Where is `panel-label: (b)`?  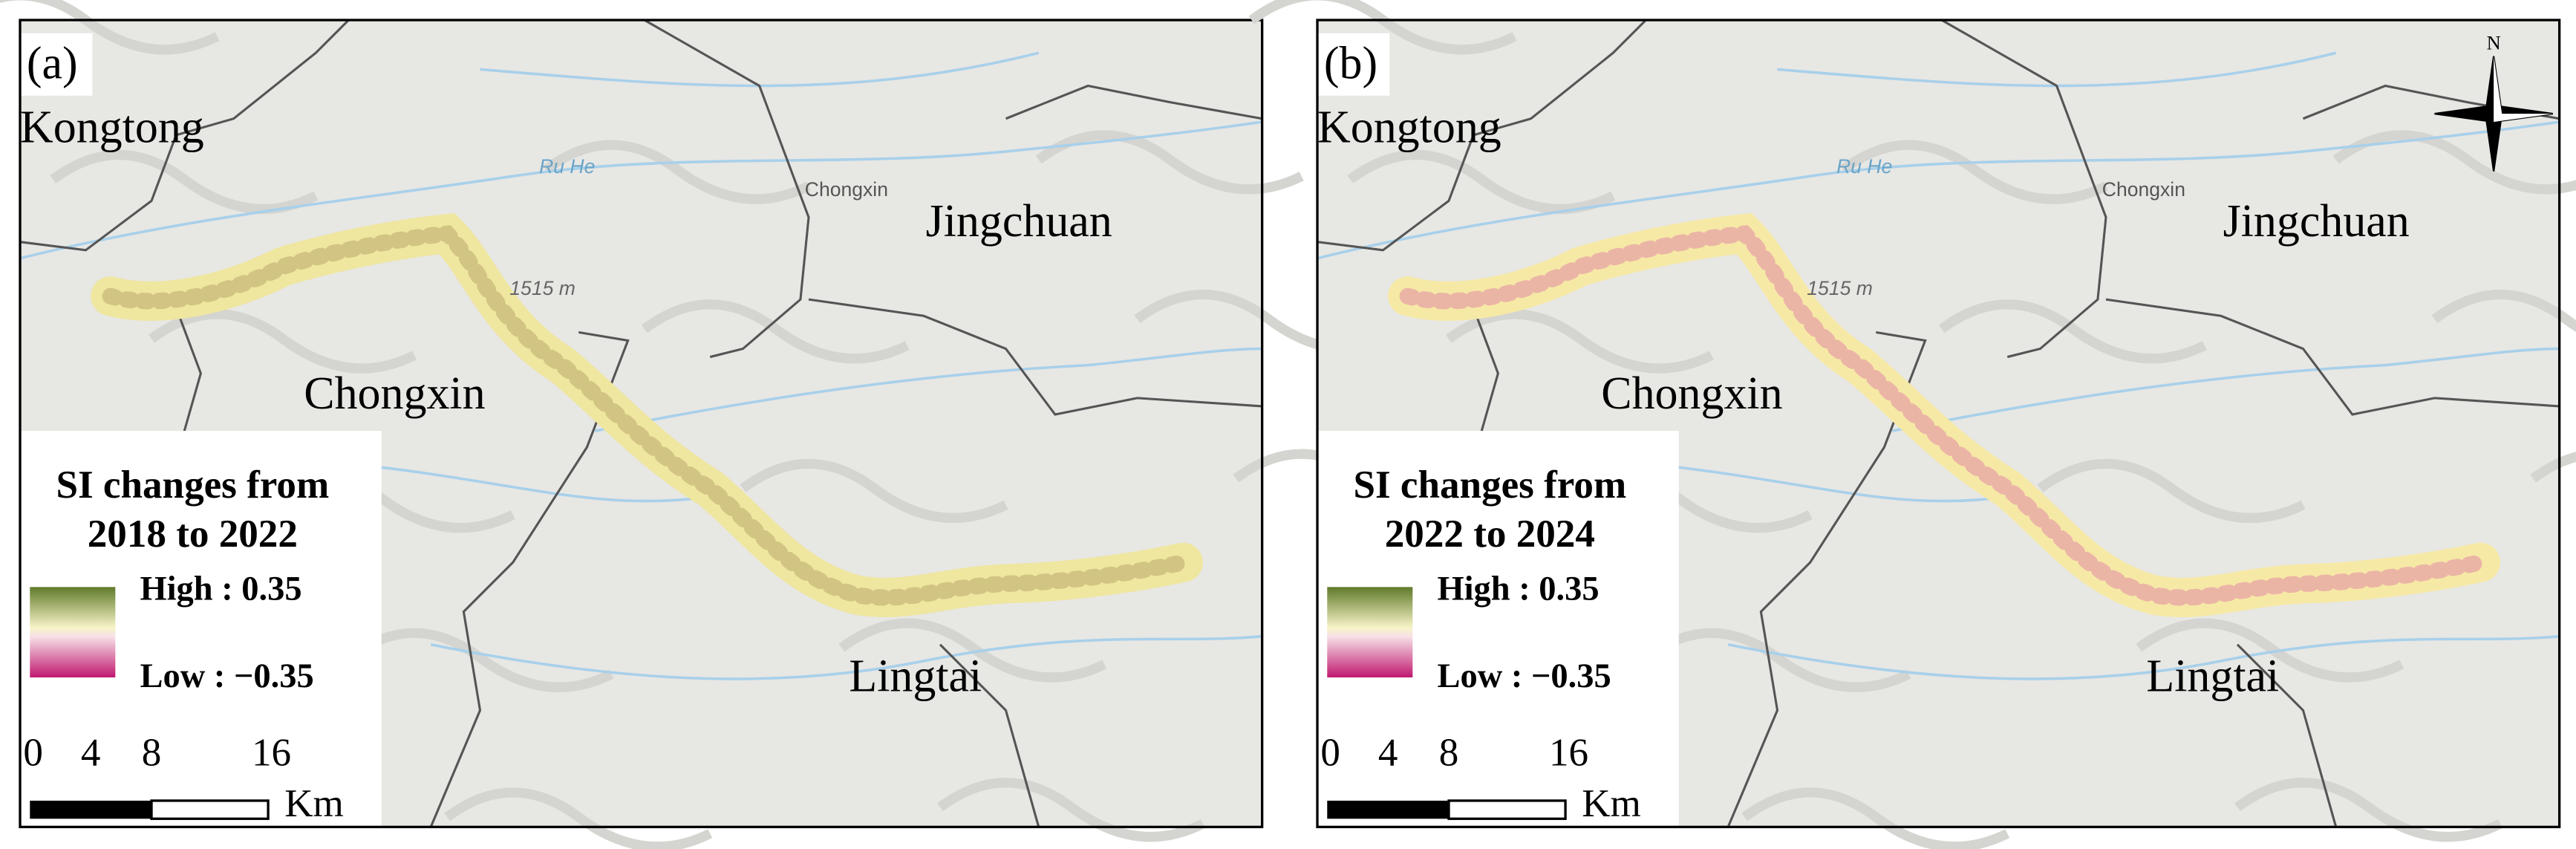 panel-label: (b) is located at coordinates (1350, 63).